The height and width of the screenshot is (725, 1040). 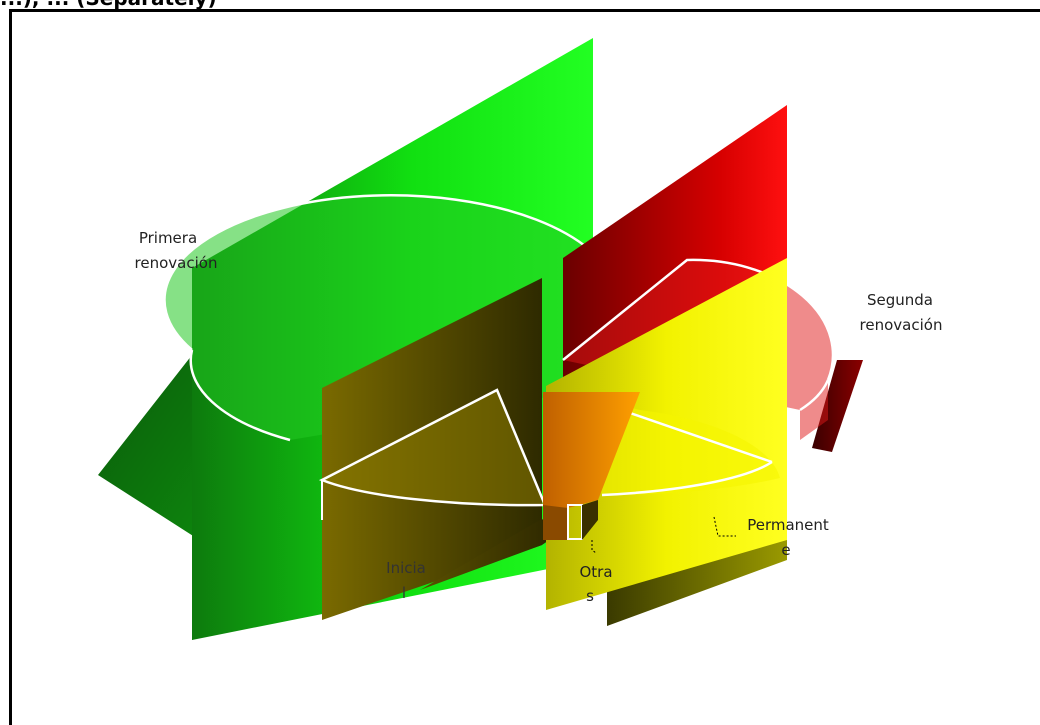 What do you see at coordinates (459, 449) in the screenshot?
I see `slice-inicial` at bounding box center [459, 449].